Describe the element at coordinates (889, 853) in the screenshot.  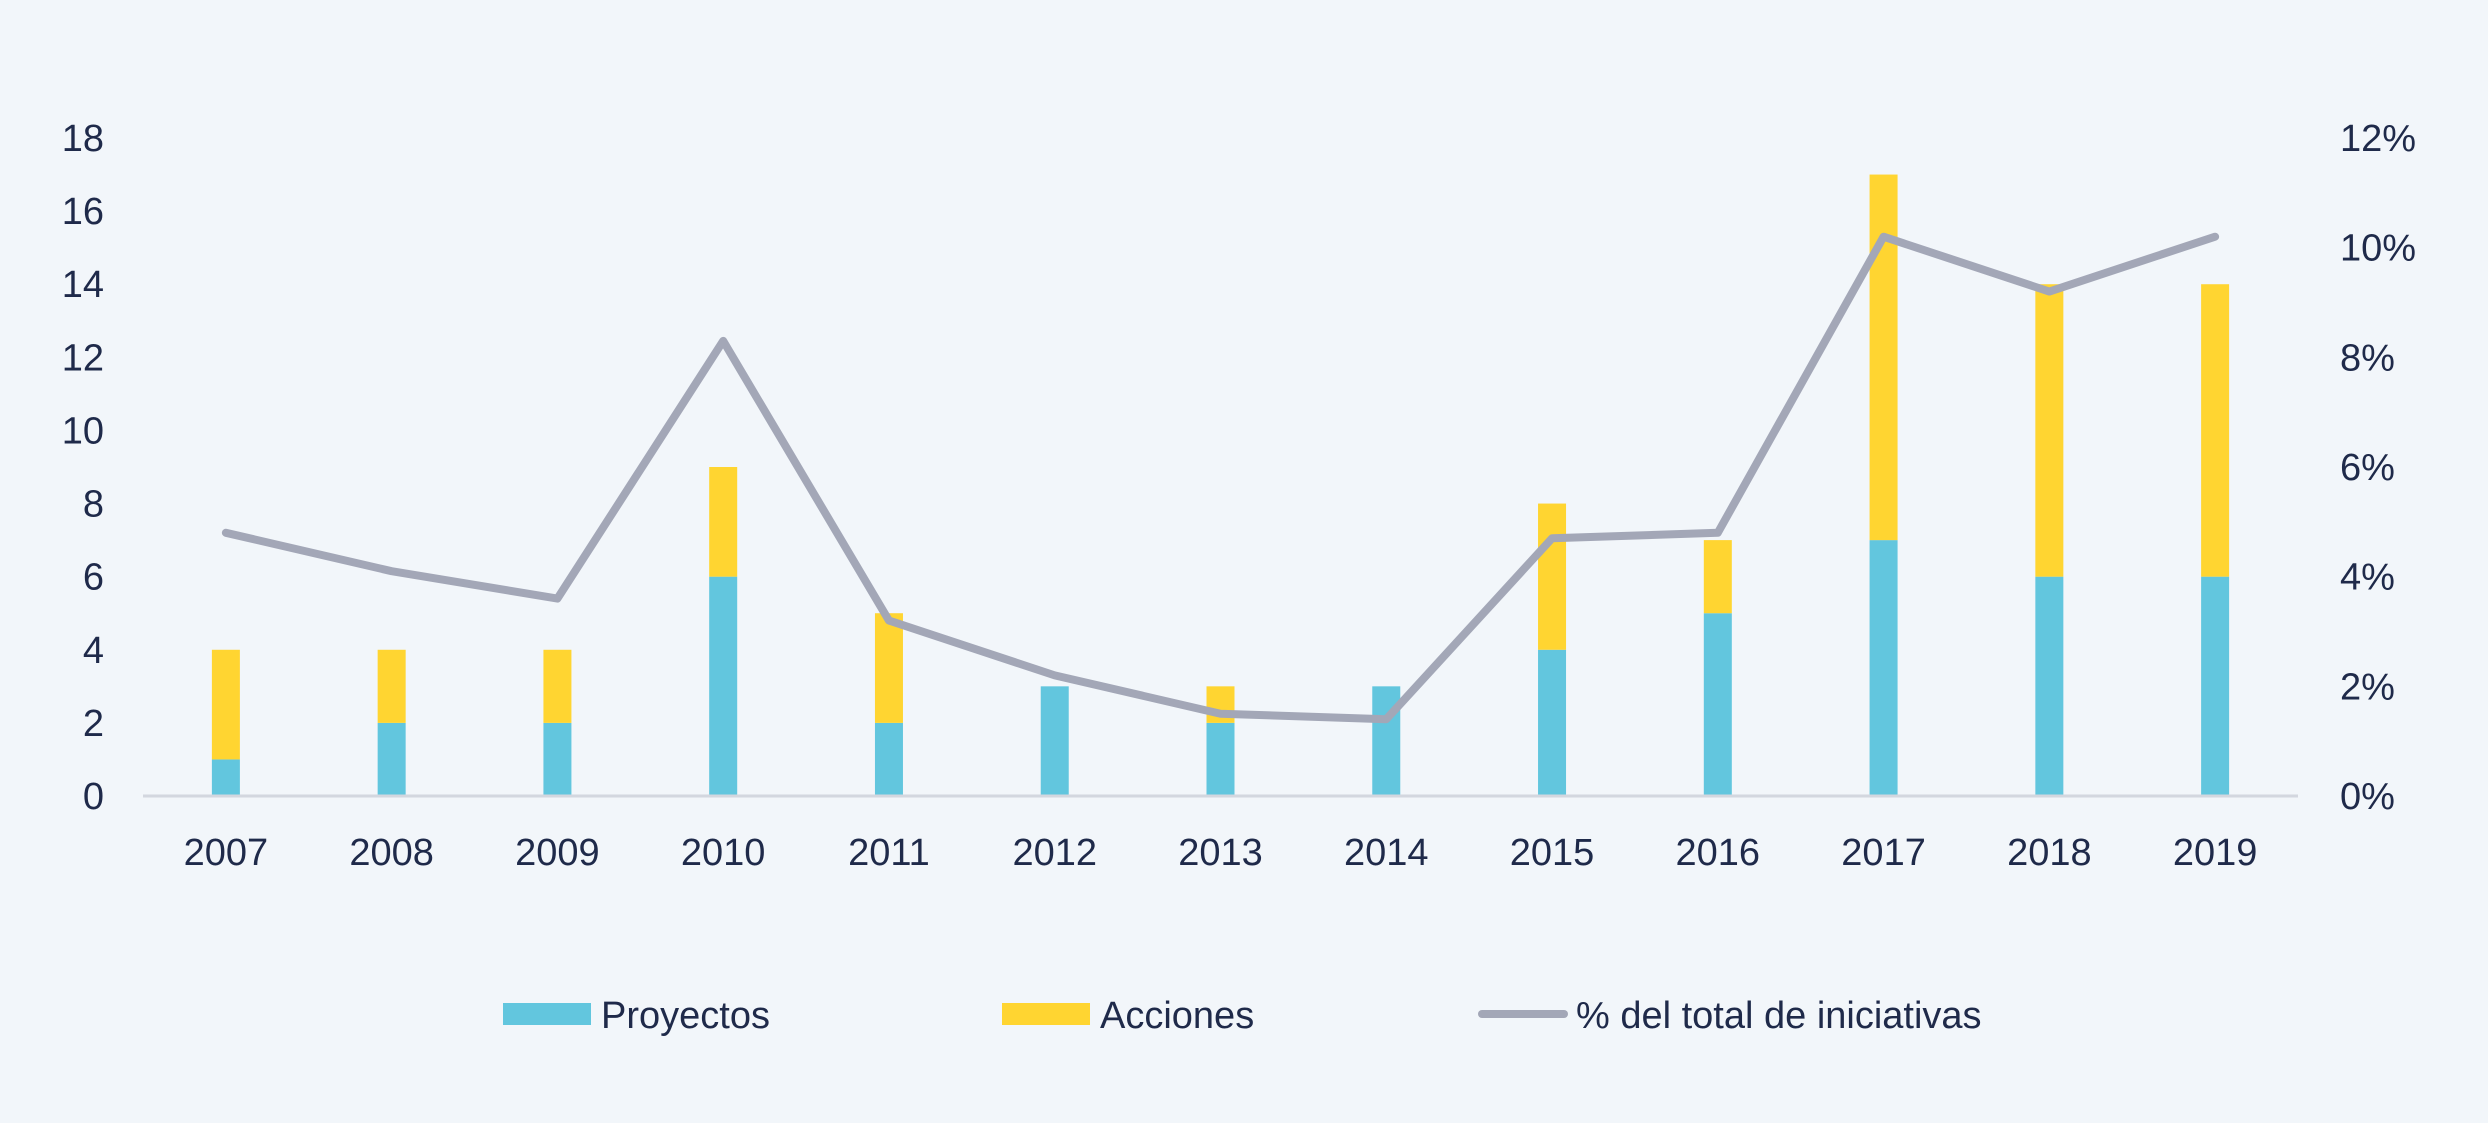
I see `x-tick-label: 2011` at that location.